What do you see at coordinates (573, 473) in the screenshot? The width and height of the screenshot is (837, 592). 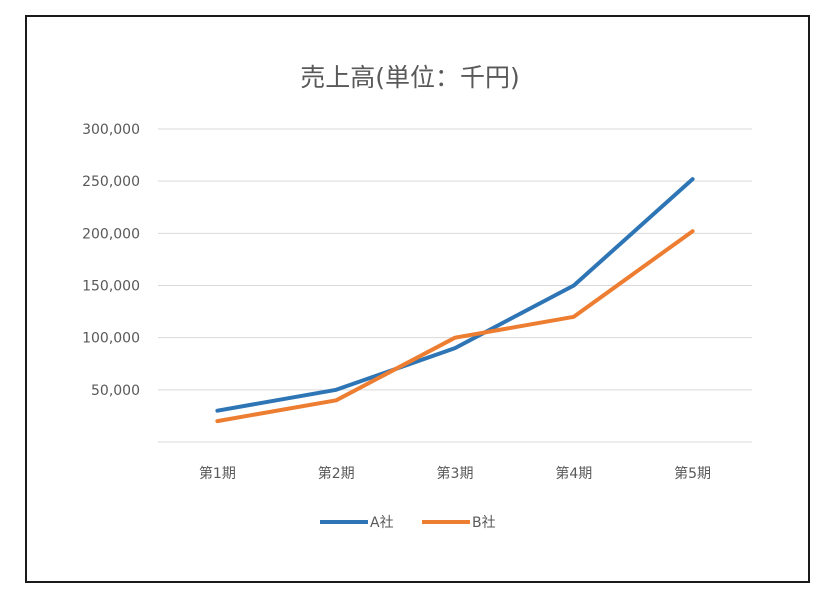 I see `x-tick-label: 第4期` at bounding box center [573, 473].